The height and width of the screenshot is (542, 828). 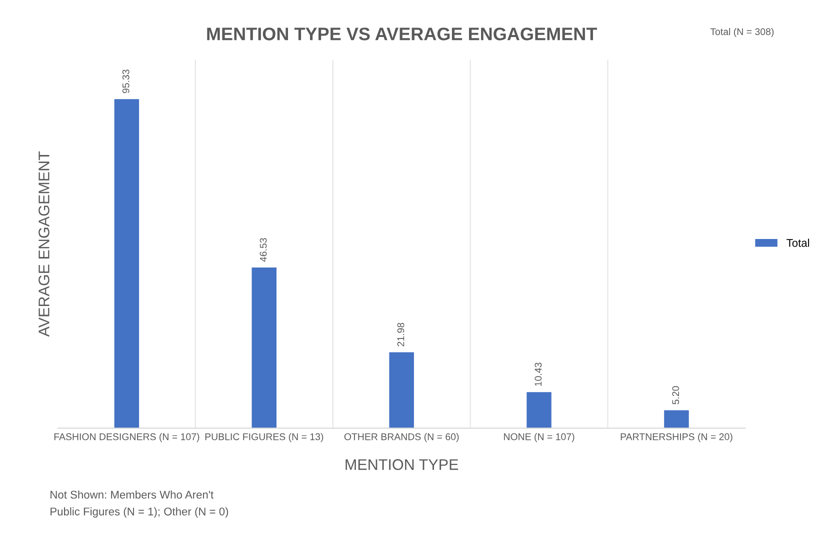 What do you see at coordinates (400, 334) in the screenshot?
I see `data-label: 21.98` at bounding box center [400, 334].